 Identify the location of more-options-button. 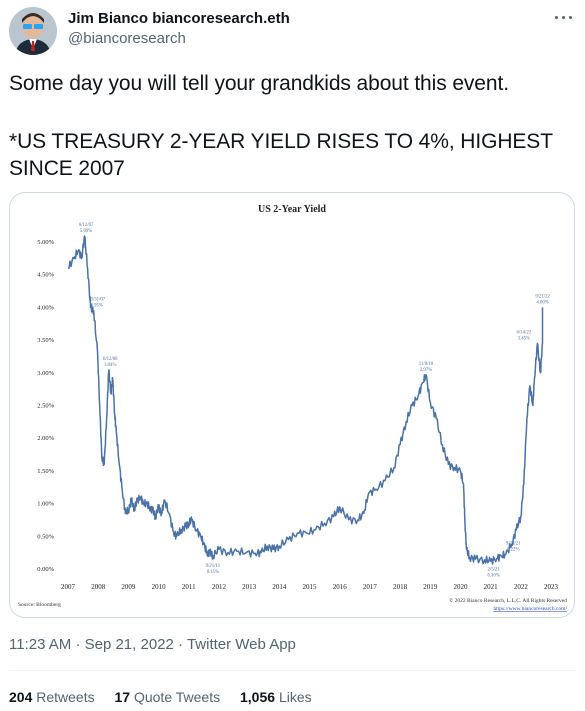
(564, 17).